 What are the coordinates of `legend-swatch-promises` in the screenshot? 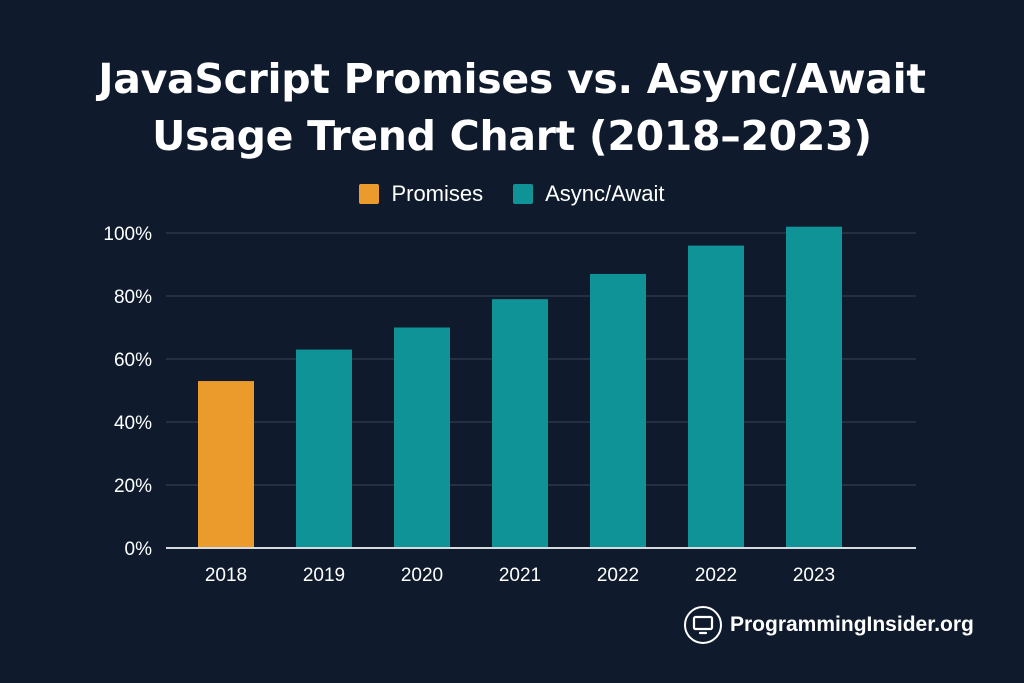 It's located at (369, 194).